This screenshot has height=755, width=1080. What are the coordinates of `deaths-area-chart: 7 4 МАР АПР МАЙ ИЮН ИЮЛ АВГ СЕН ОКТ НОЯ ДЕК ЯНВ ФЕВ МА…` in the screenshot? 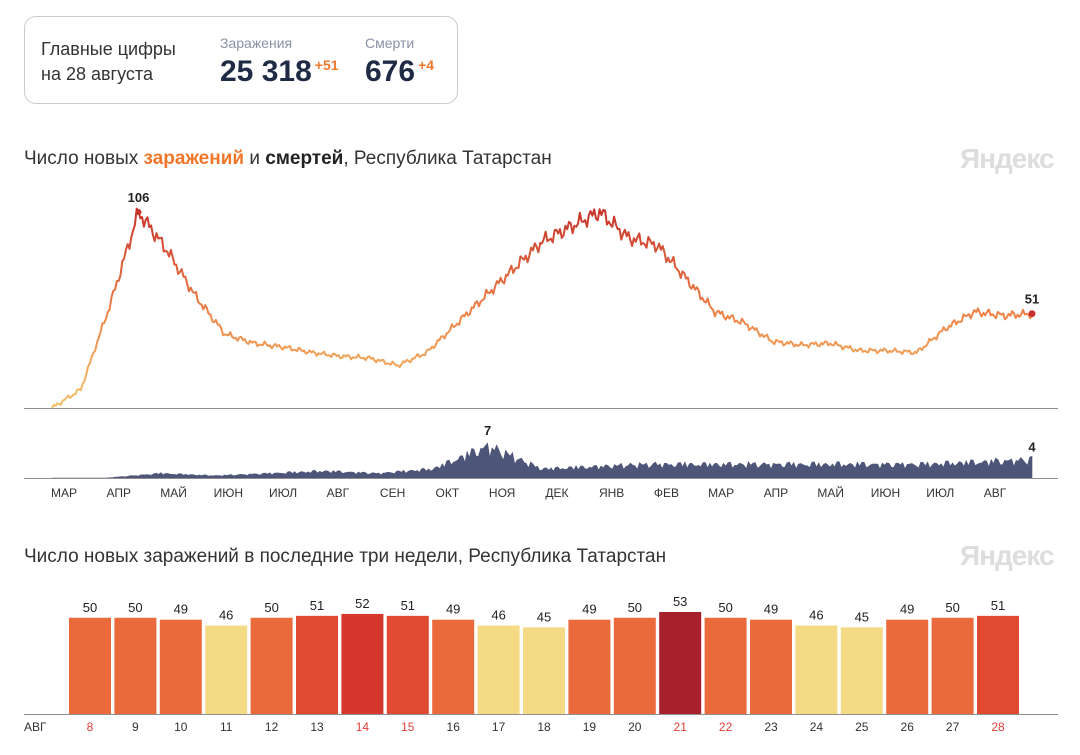 It's located at (541, 461).